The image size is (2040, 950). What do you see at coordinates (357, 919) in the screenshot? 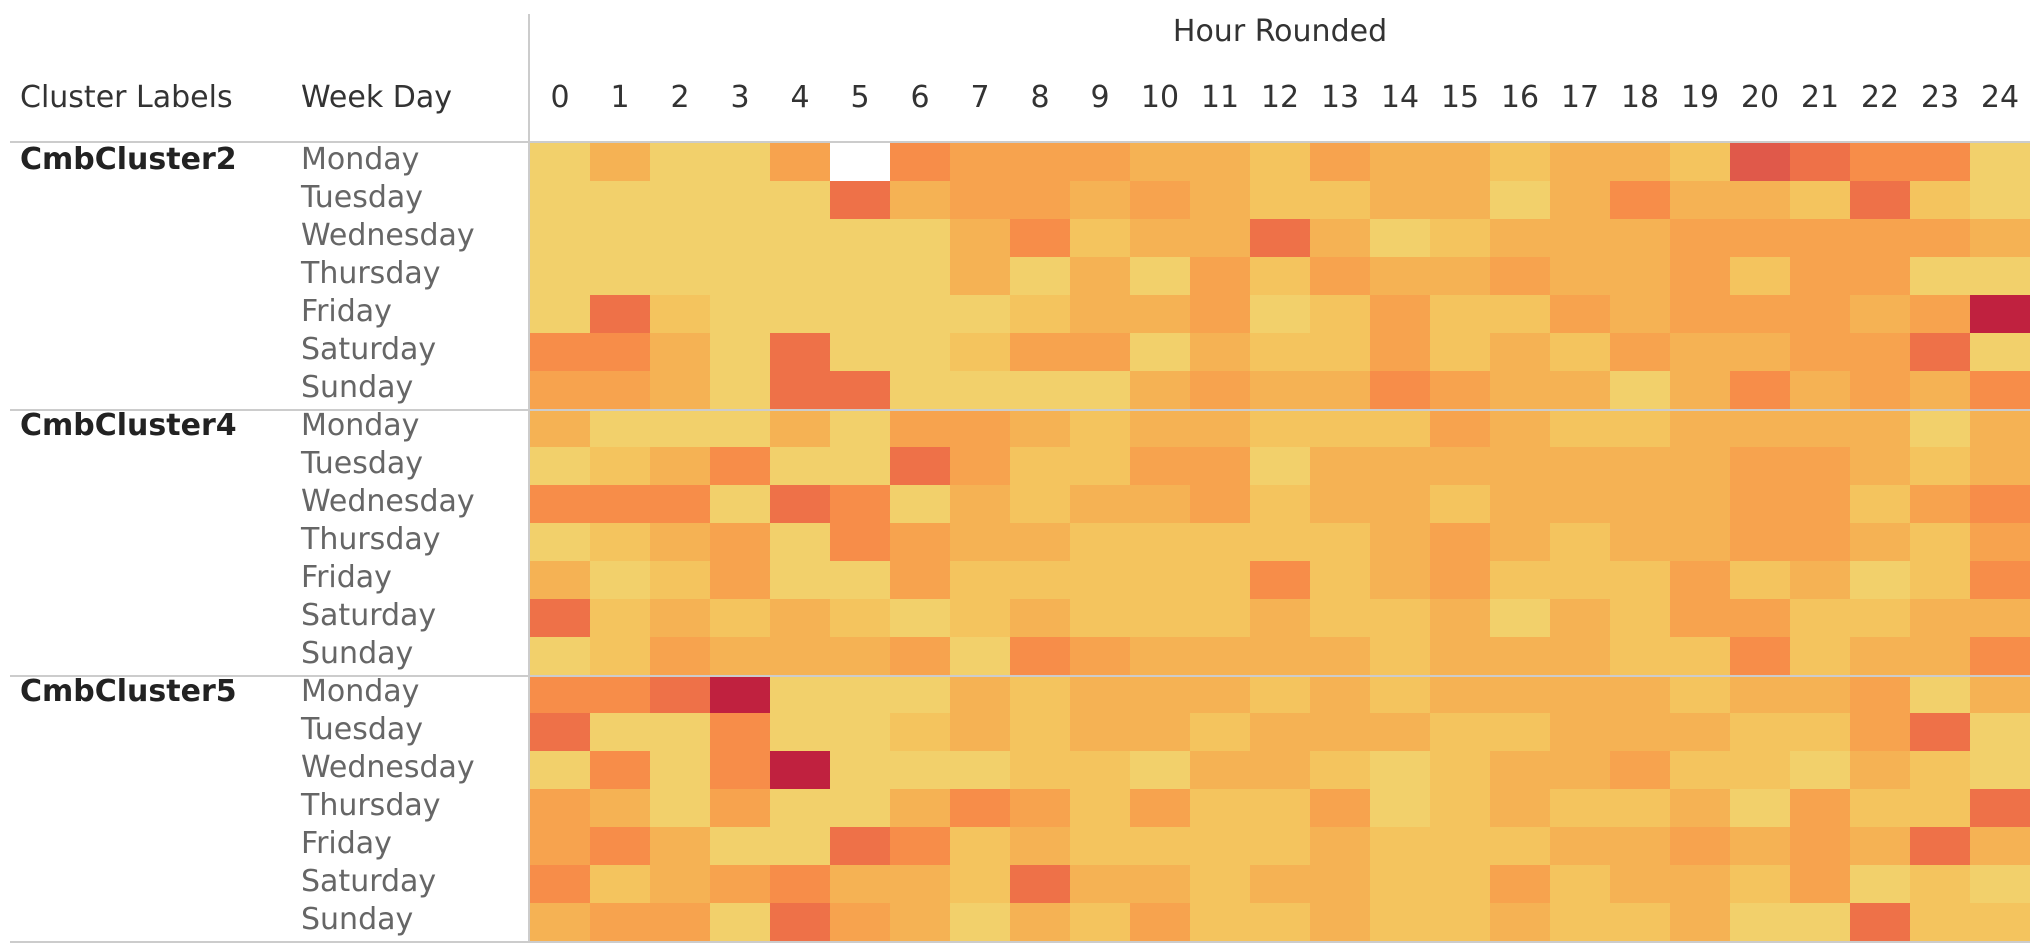
I see `week-day-label: Sunday` at bounding box center [357, 919].